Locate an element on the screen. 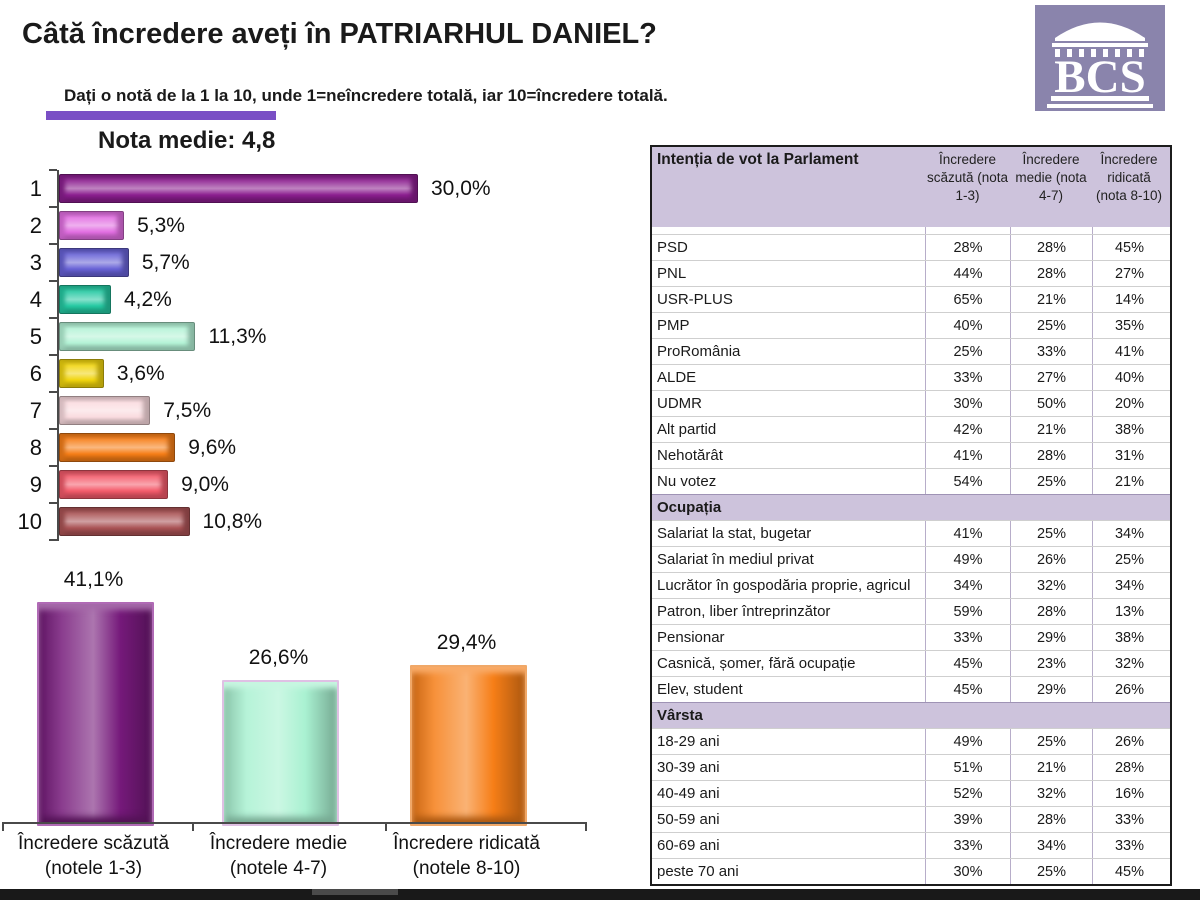  table-cell-value: 49% is located at coordinates (967, 741).